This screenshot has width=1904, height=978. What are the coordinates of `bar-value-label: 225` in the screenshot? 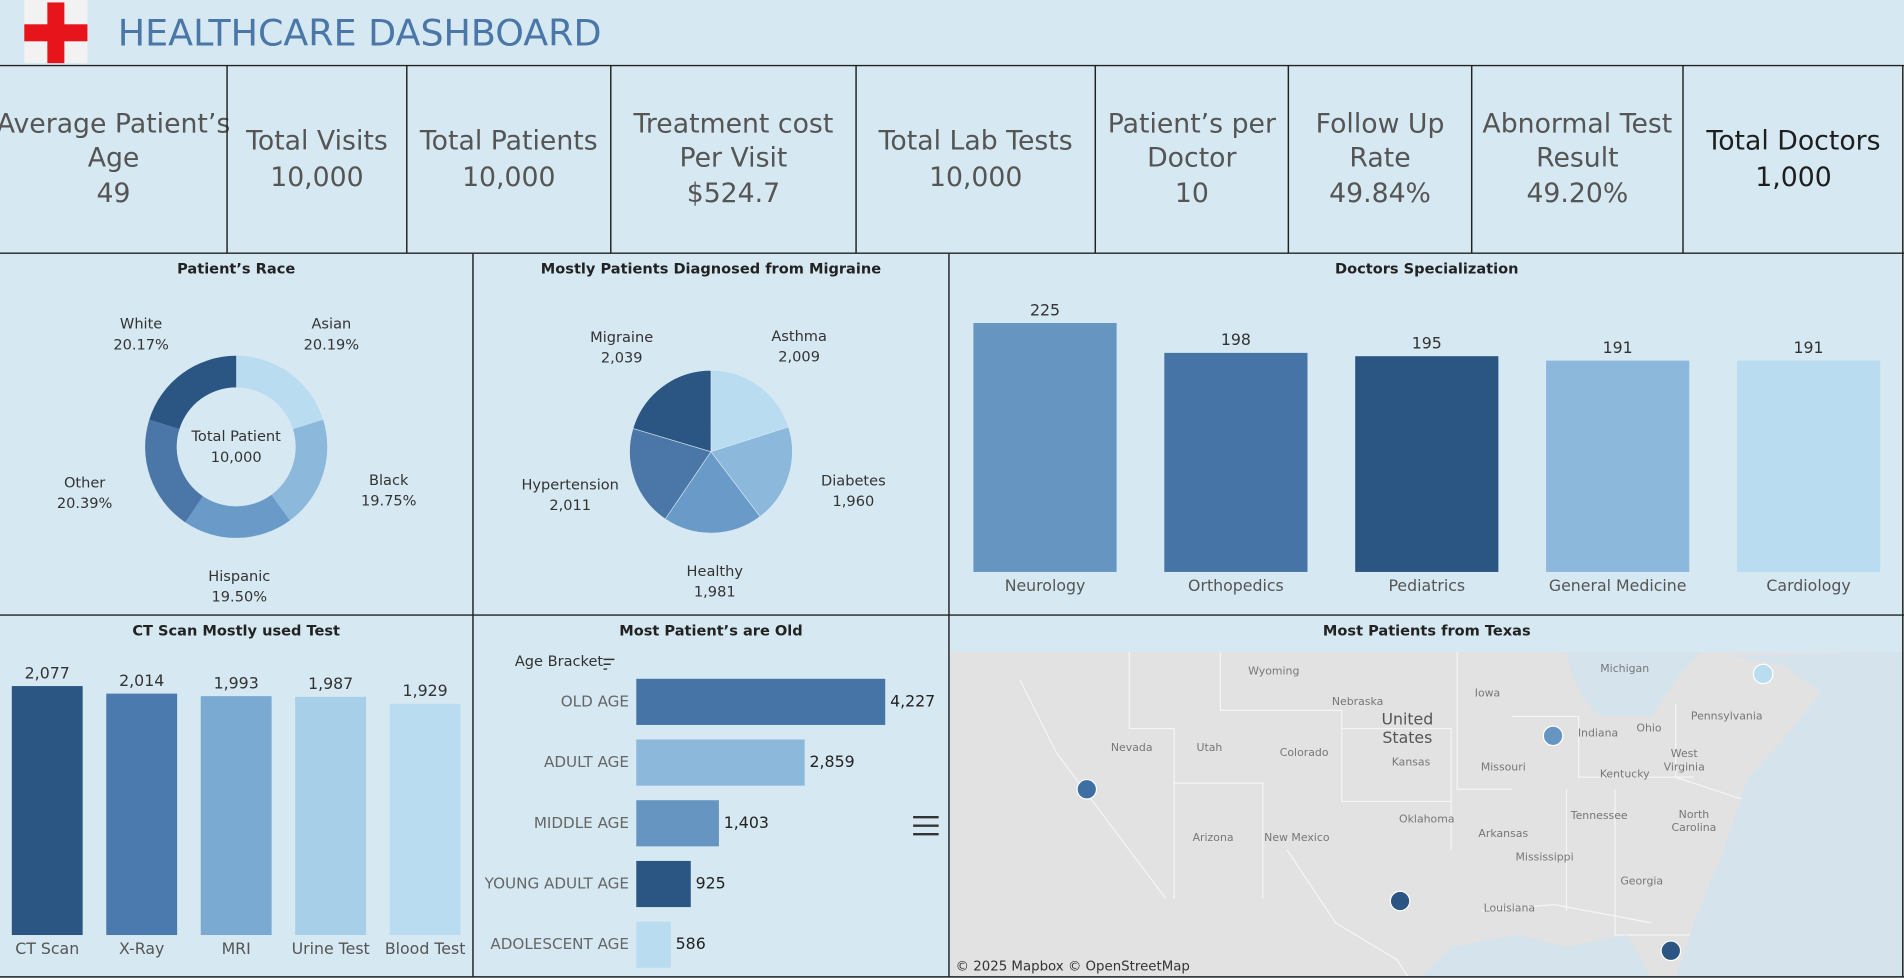 It's located at (1045, 309).